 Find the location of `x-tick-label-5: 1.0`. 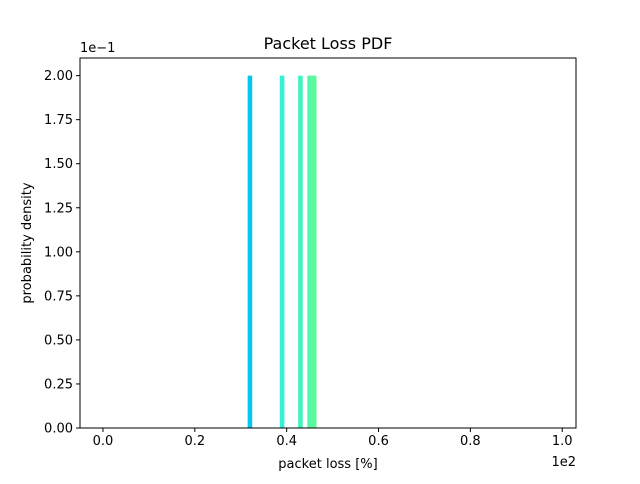

x-tick-label-5: 1.0 is located at coordinates (562, 441).